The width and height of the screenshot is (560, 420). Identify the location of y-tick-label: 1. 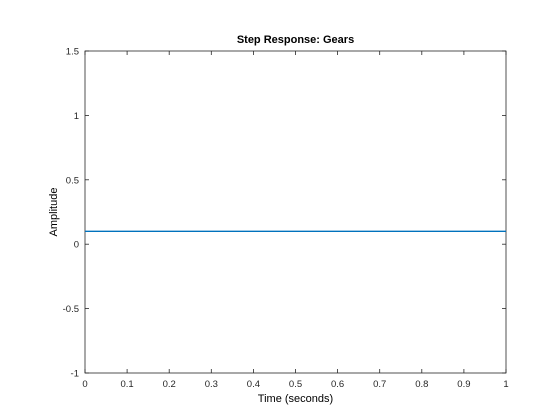
(76, 116).